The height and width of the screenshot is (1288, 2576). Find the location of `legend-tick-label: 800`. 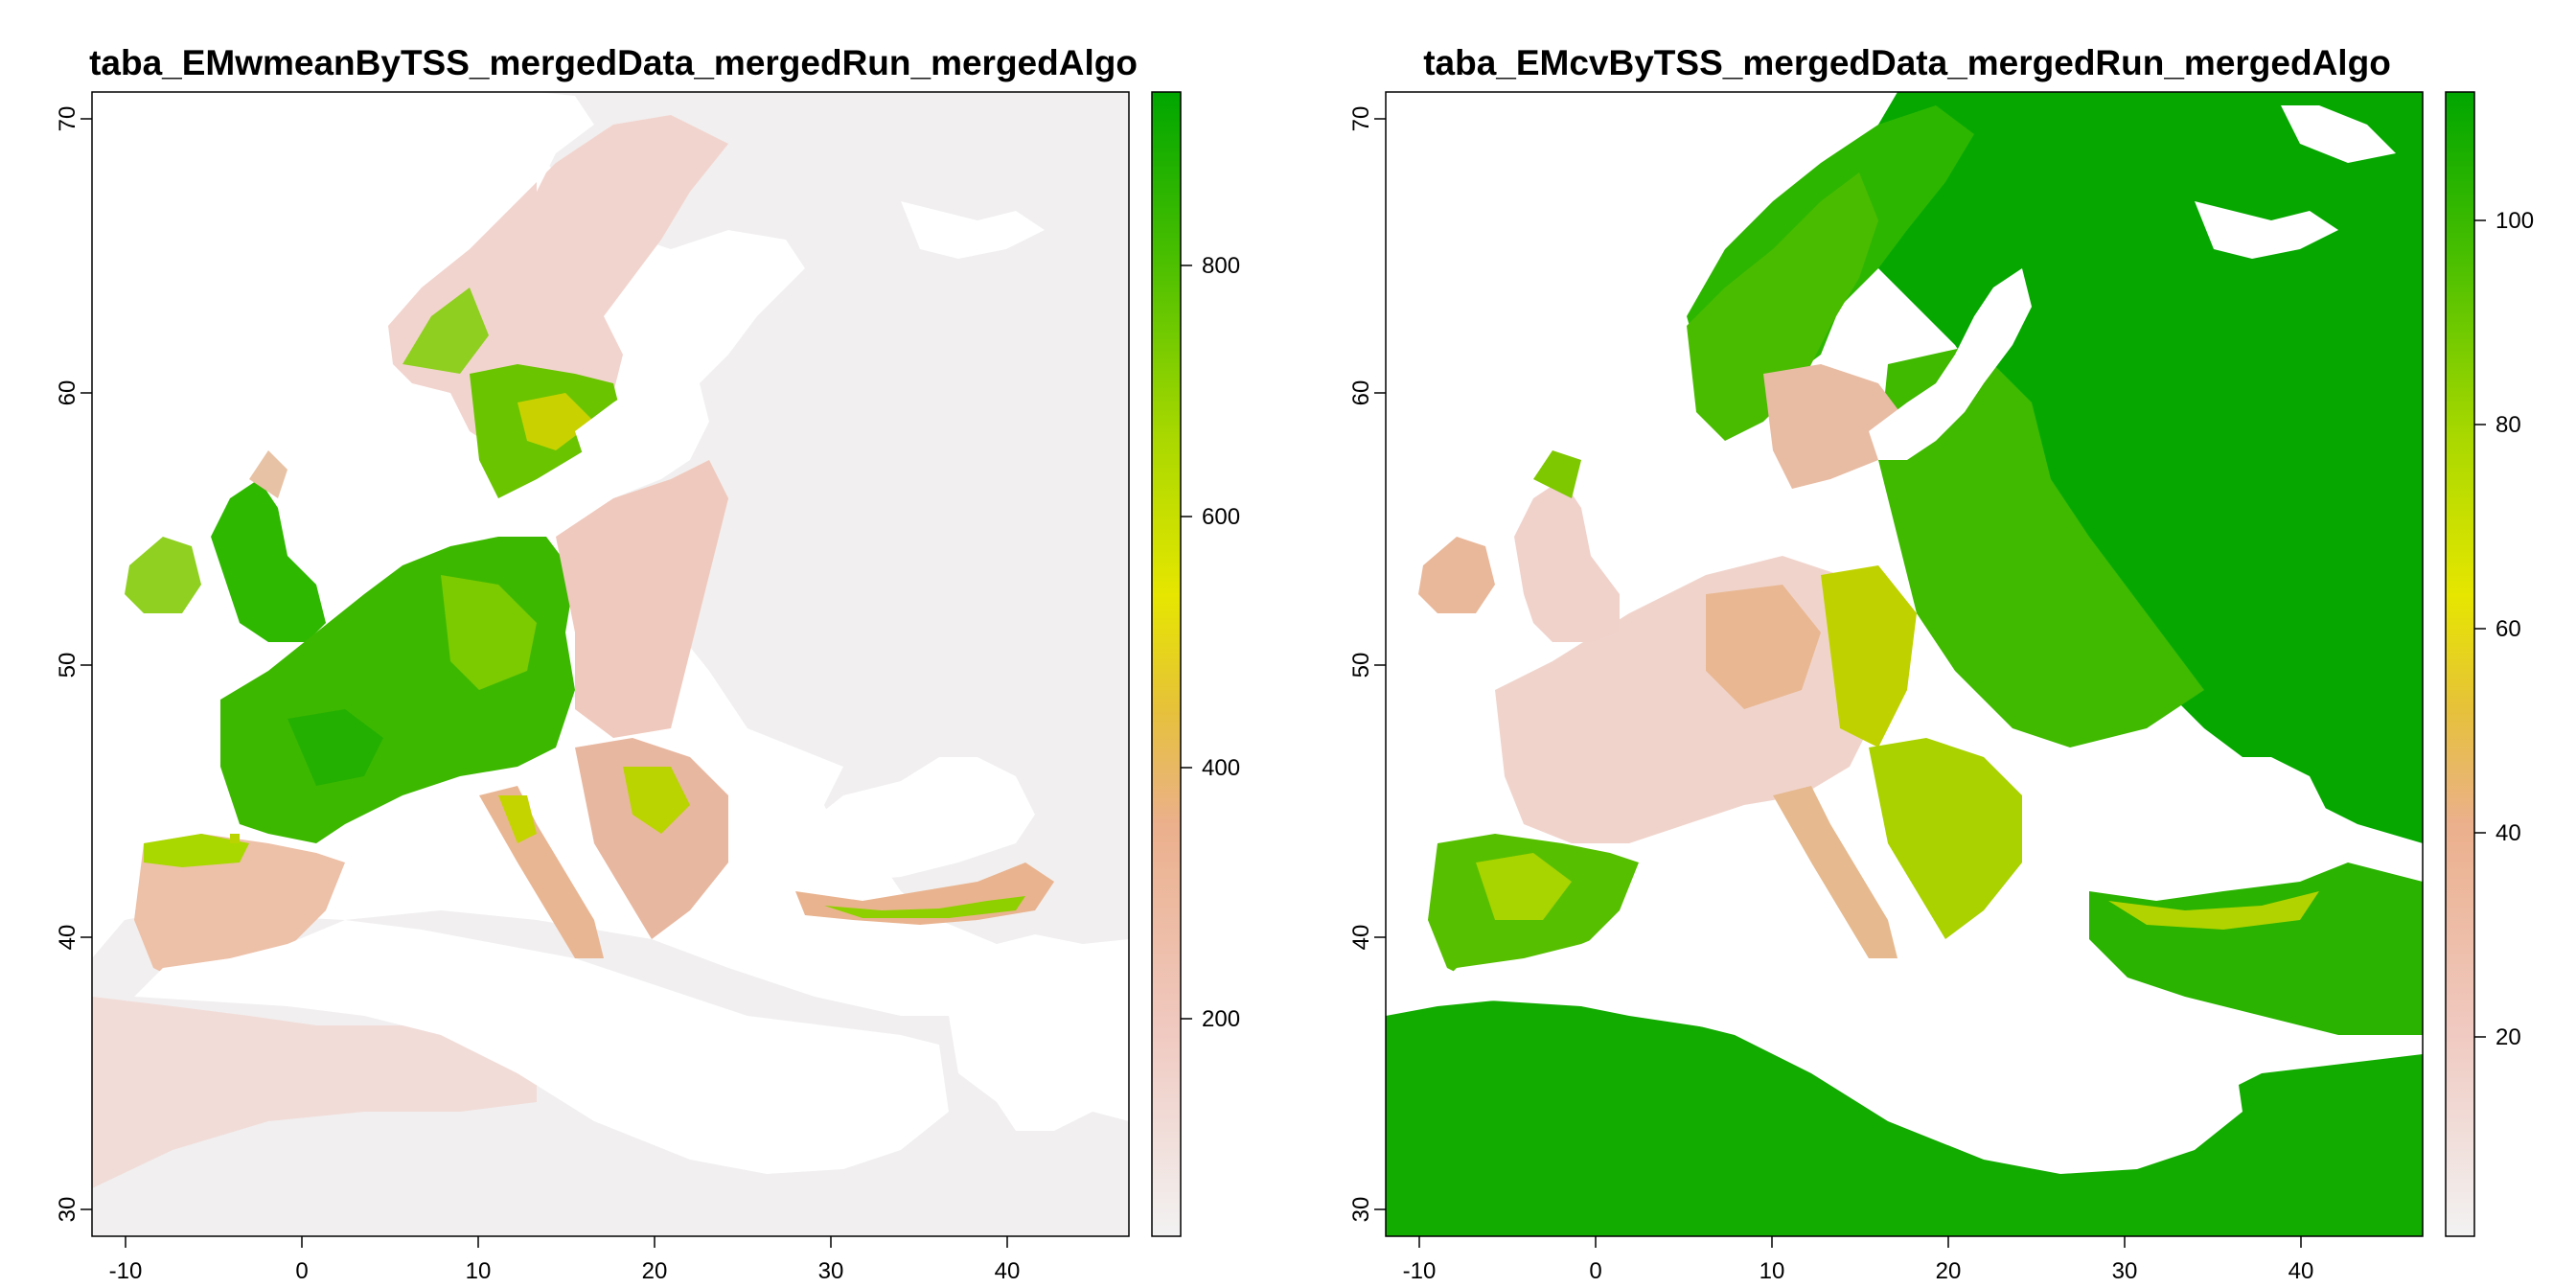

legend-tick-label: 800 is located at coordinates (1221, 266).